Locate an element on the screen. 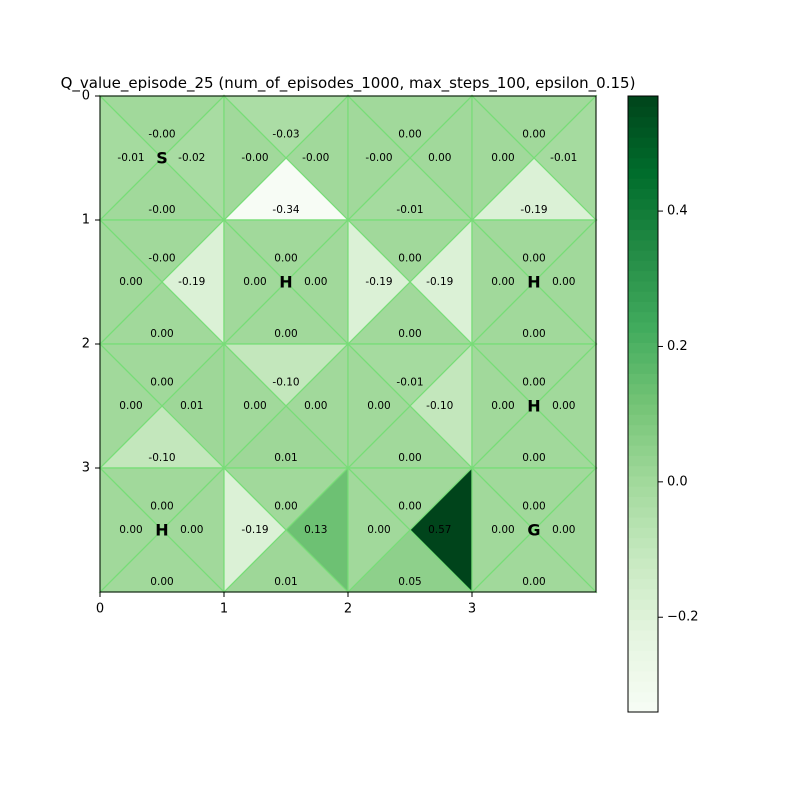  q-value-label-r2c2-right: -0.10 is located at coordinates (439, 406).